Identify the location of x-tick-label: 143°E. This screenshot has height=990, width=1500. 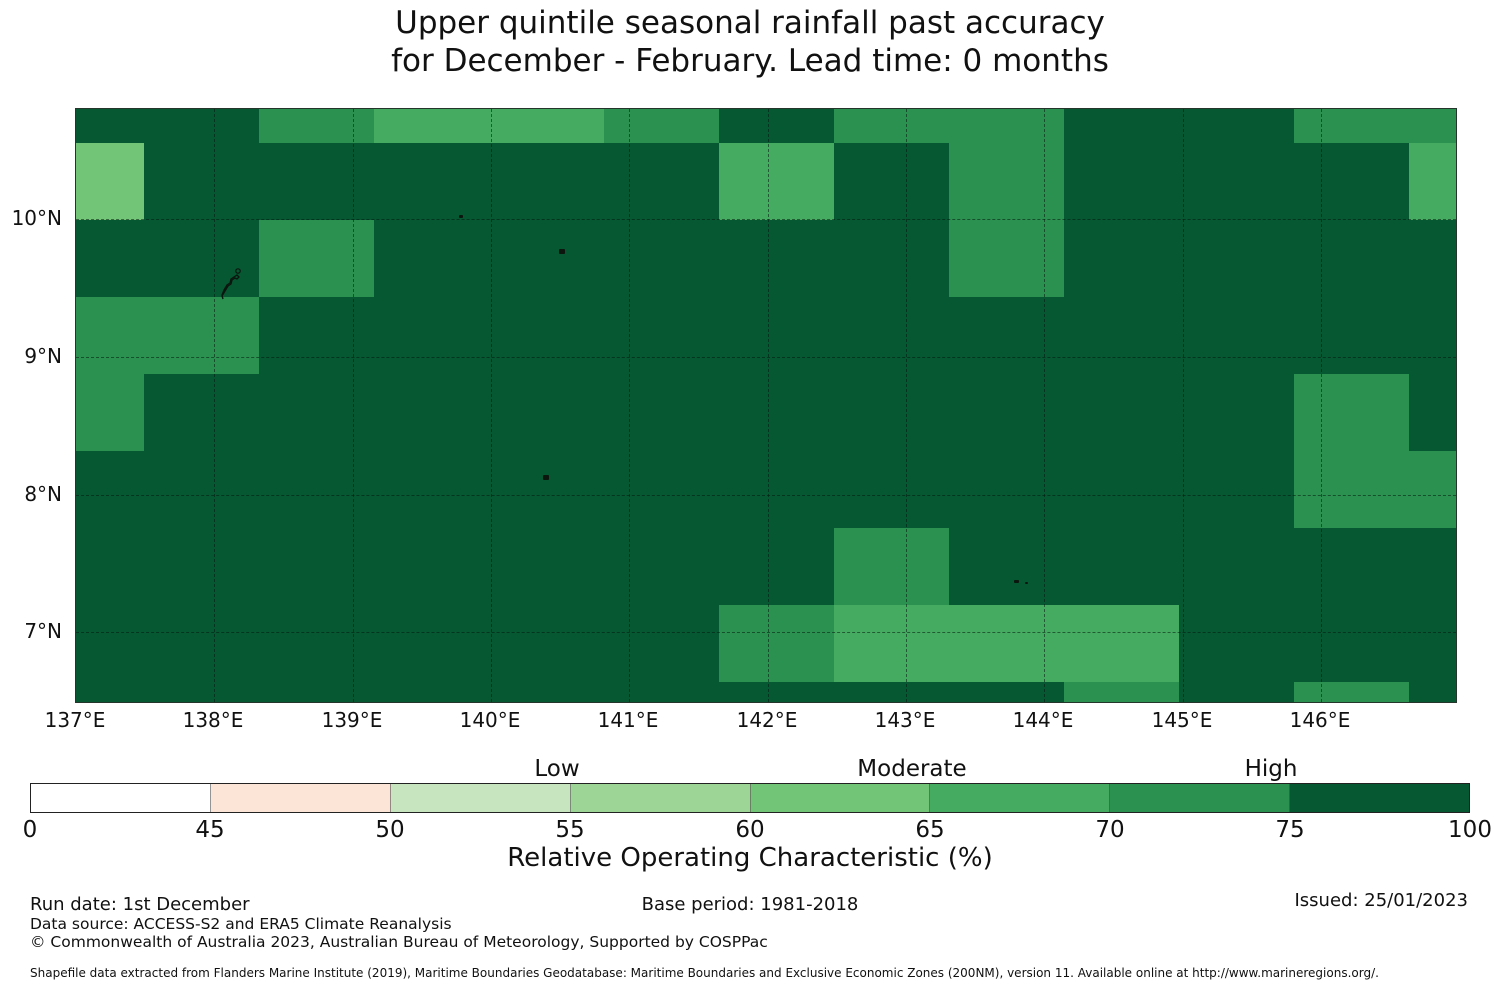
(905, 720).